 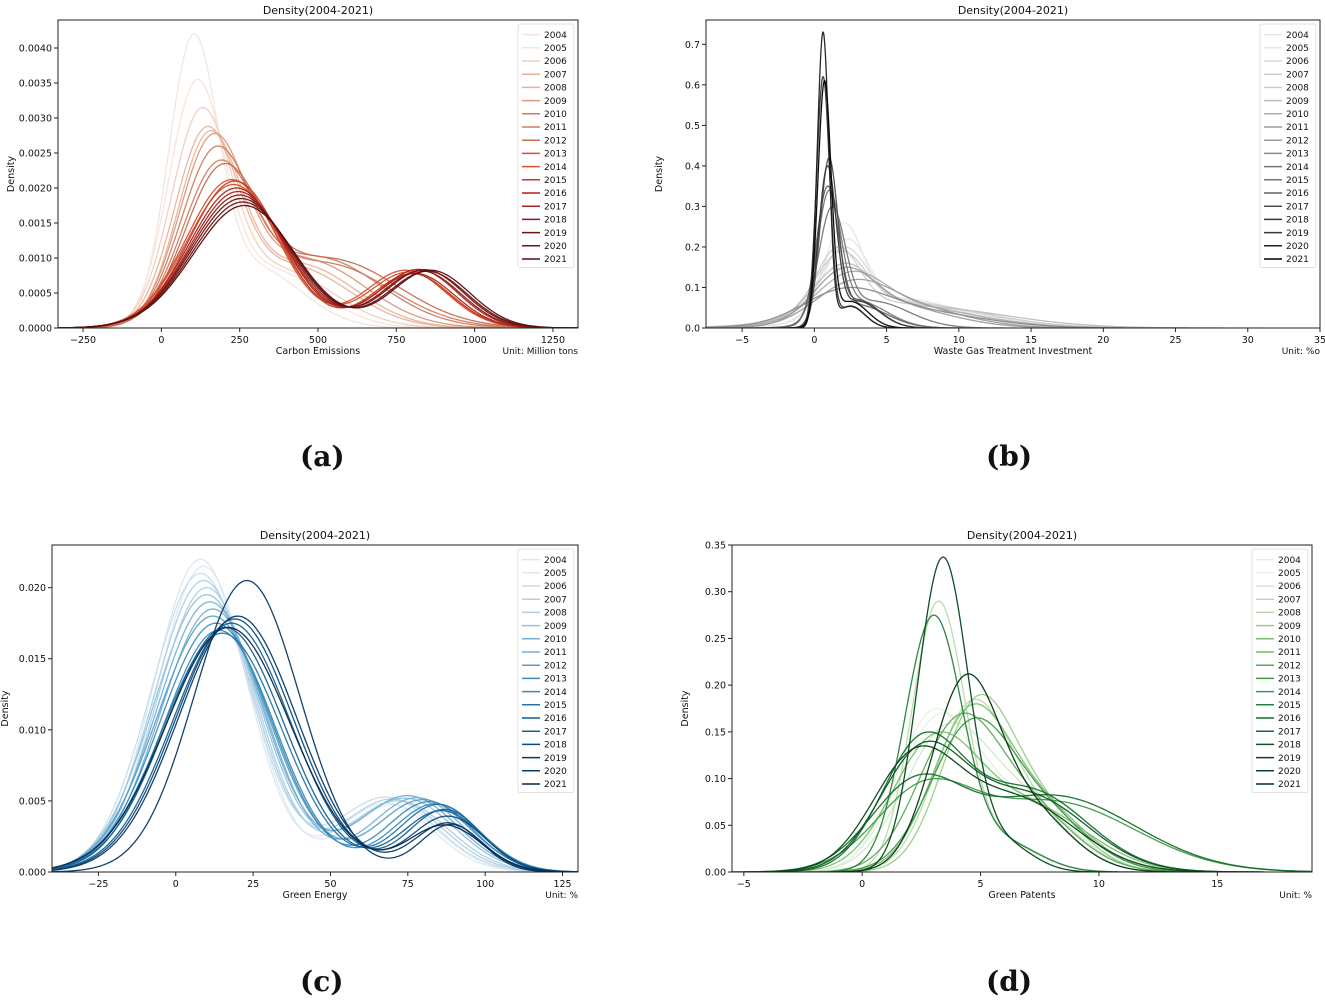 I want to click on y-tick-label: 0.000, so click(x=32, y=873).